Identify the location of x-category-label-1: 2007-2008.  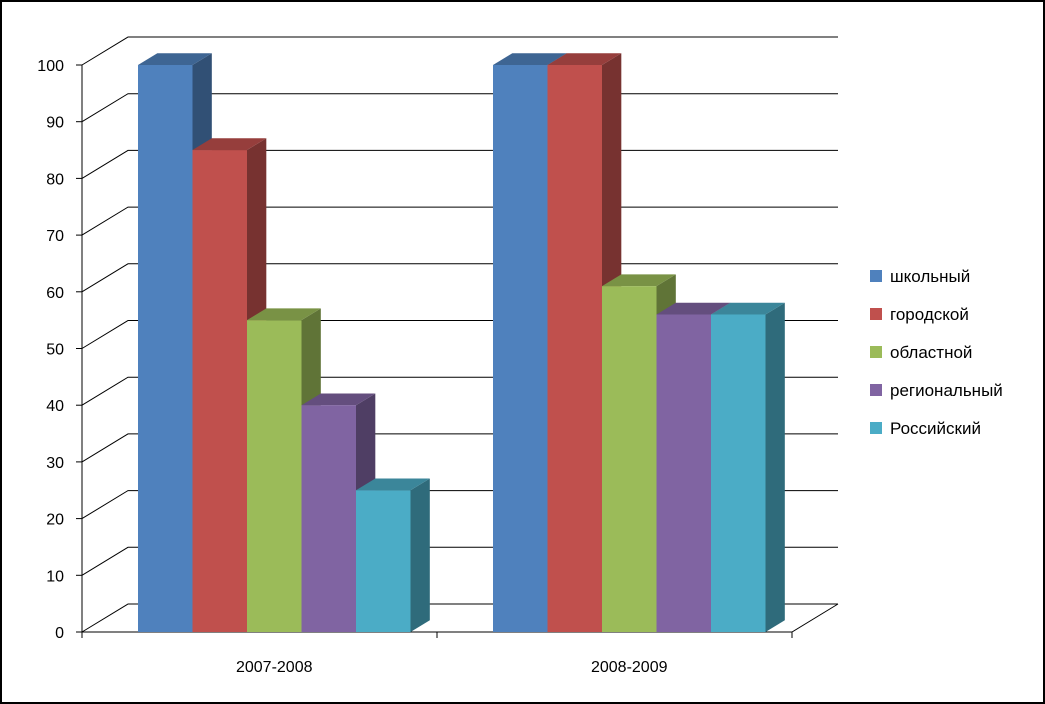
(274, 667).